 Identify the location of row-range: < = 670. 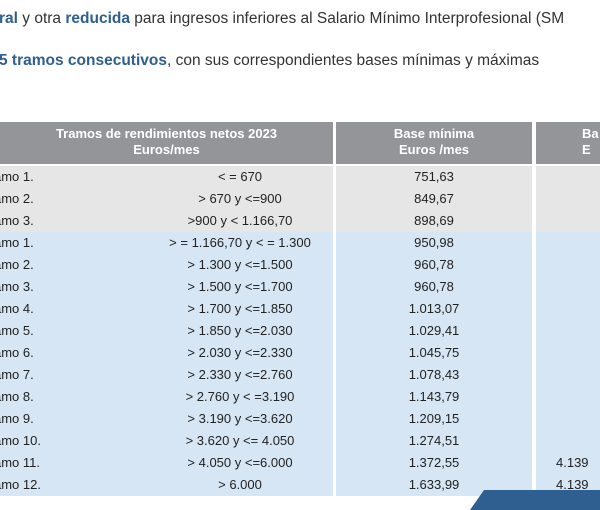
(240, 176).